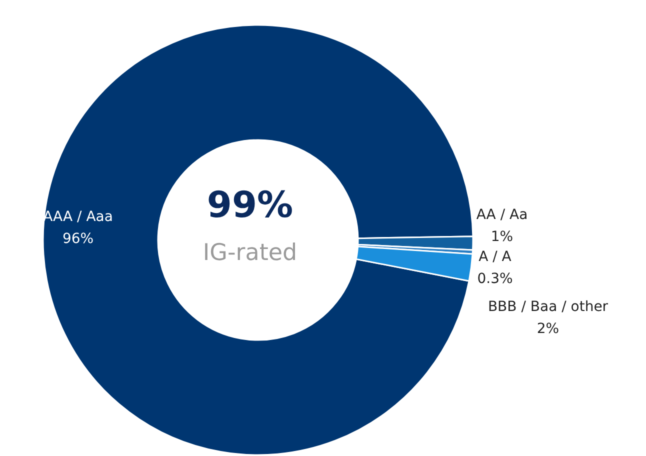  Describe the element at coordinates (548, 307) in the screenshot. I see `slice-label: BBB / Baa / other` at that location.